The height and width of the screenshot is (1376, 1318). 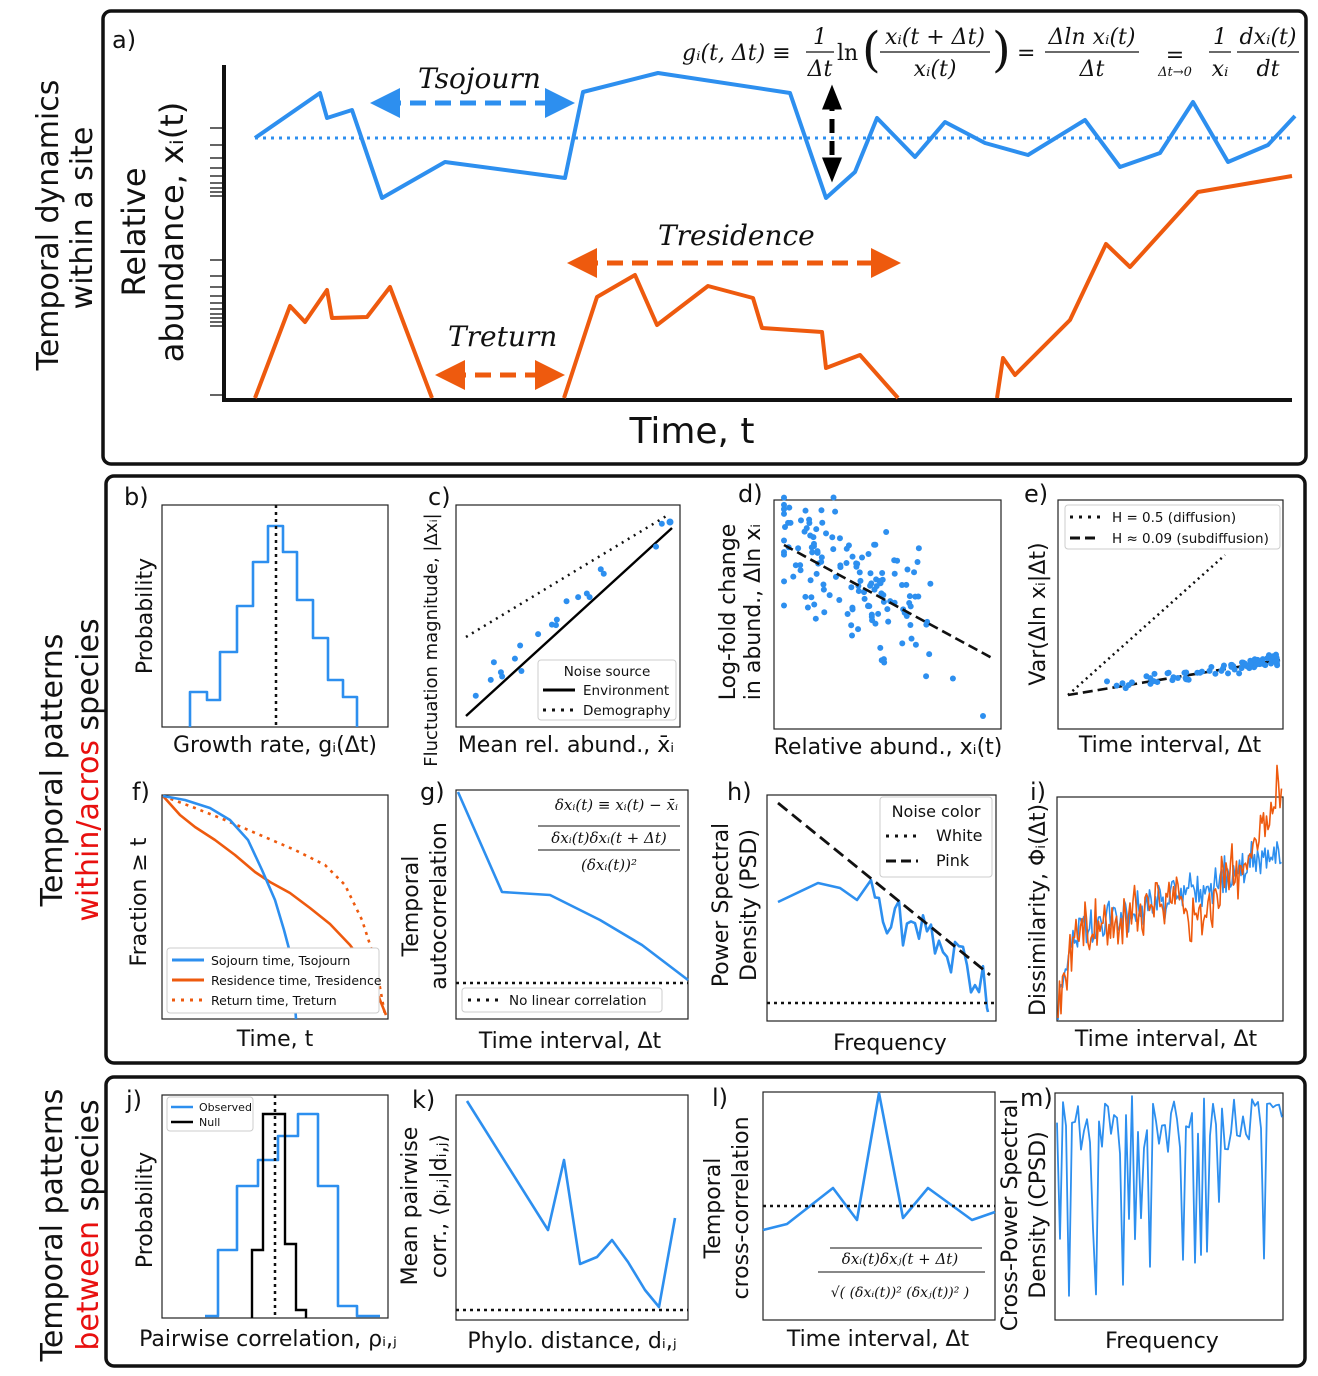 What do you see at coordinates (439, 497) in the screenshot?
I see `panel-letter: c)` at bounding box center [439, 497].